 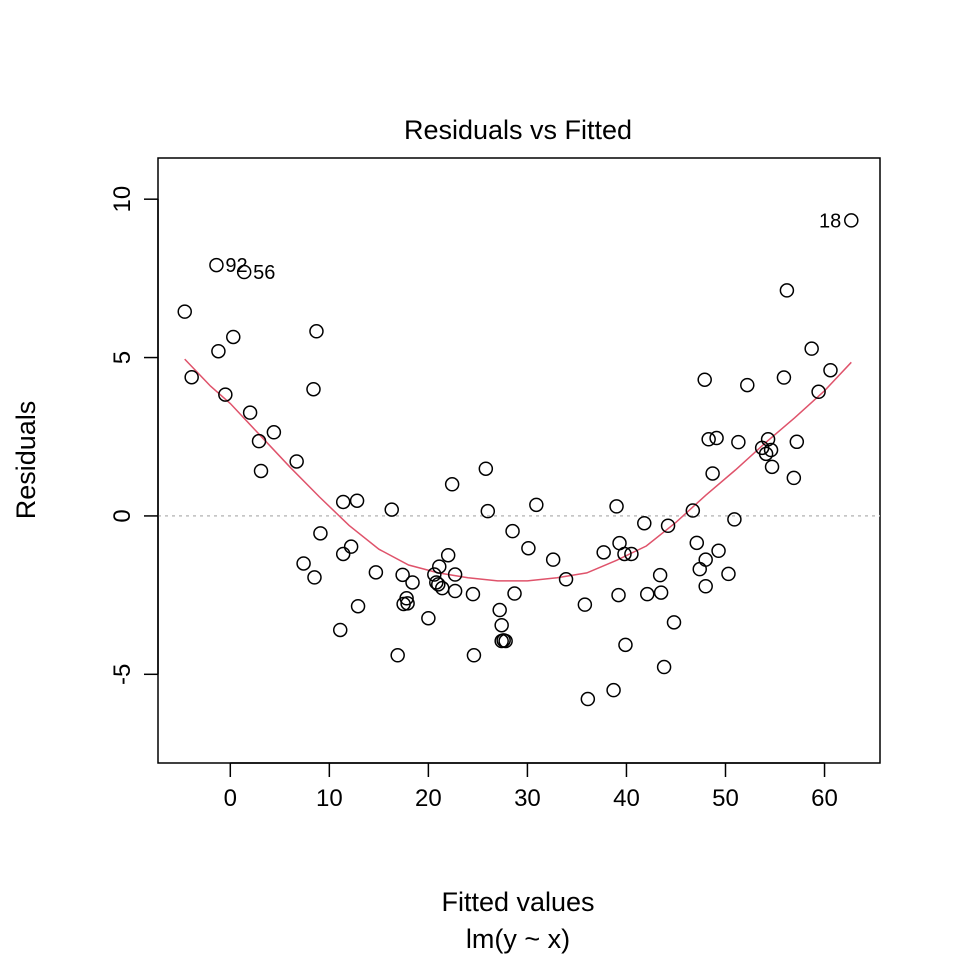 What do you see at coordinates (428, 798) in the screenshot?
I see `x-tick-label: 20` at bounding box center [428, 798].